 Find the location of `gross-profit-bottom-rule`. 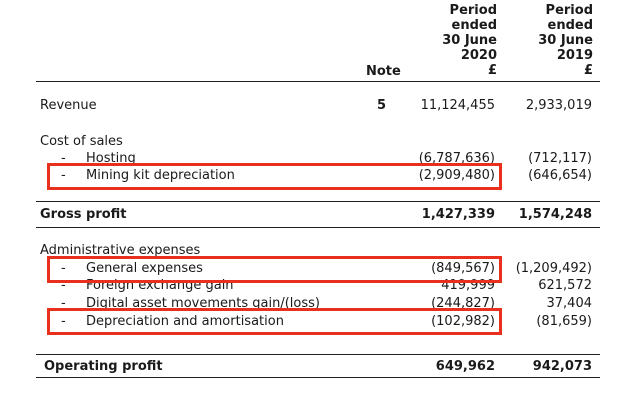

gross-profit-bottom-rule is located at coordinates (318, 227).